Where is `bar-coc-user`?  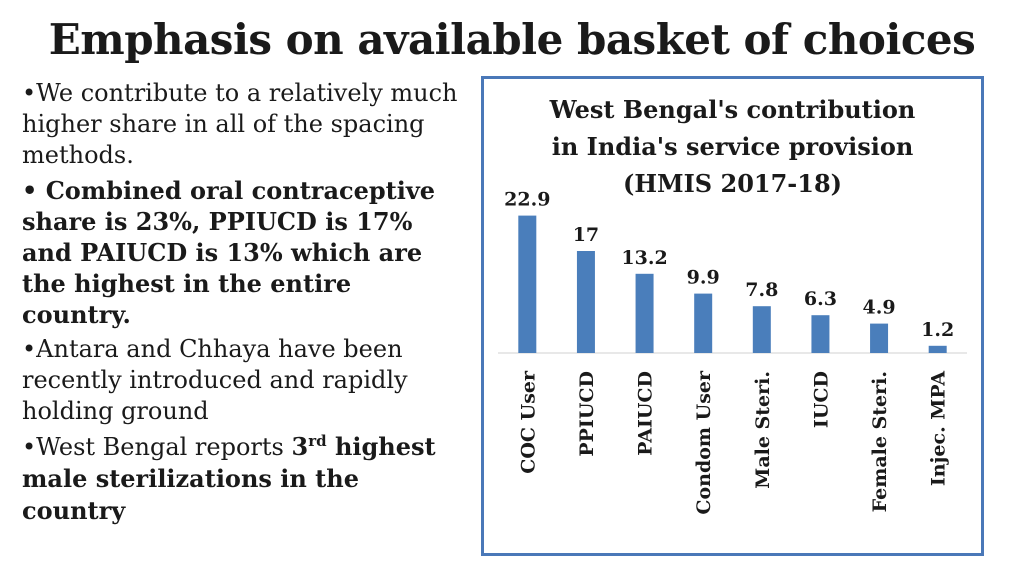
bar-coc-user is located at coordinates (527, 284).